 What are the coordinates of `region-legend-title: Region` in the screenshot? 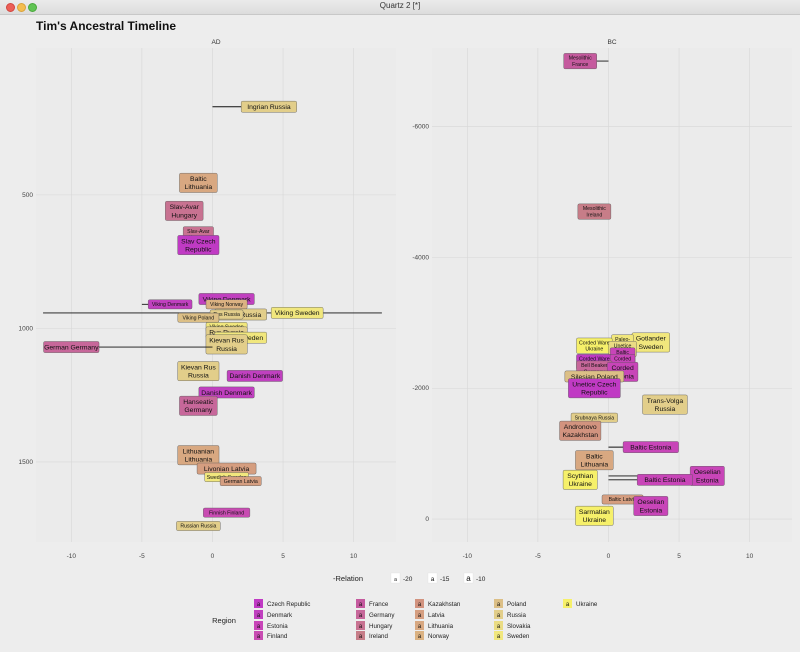 It's located at (224, 620).